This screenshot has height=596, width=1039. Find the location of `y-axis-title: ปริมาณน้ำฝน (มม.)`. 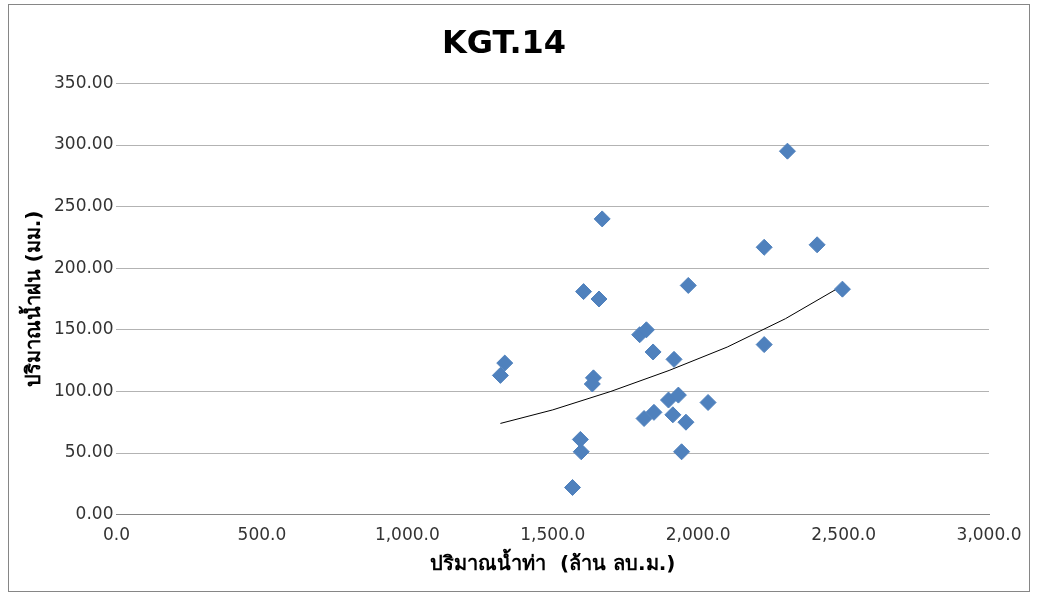

y-axis-title: ปริมาณน้ำฝน (มม.) is located at coordinates (32, 299).